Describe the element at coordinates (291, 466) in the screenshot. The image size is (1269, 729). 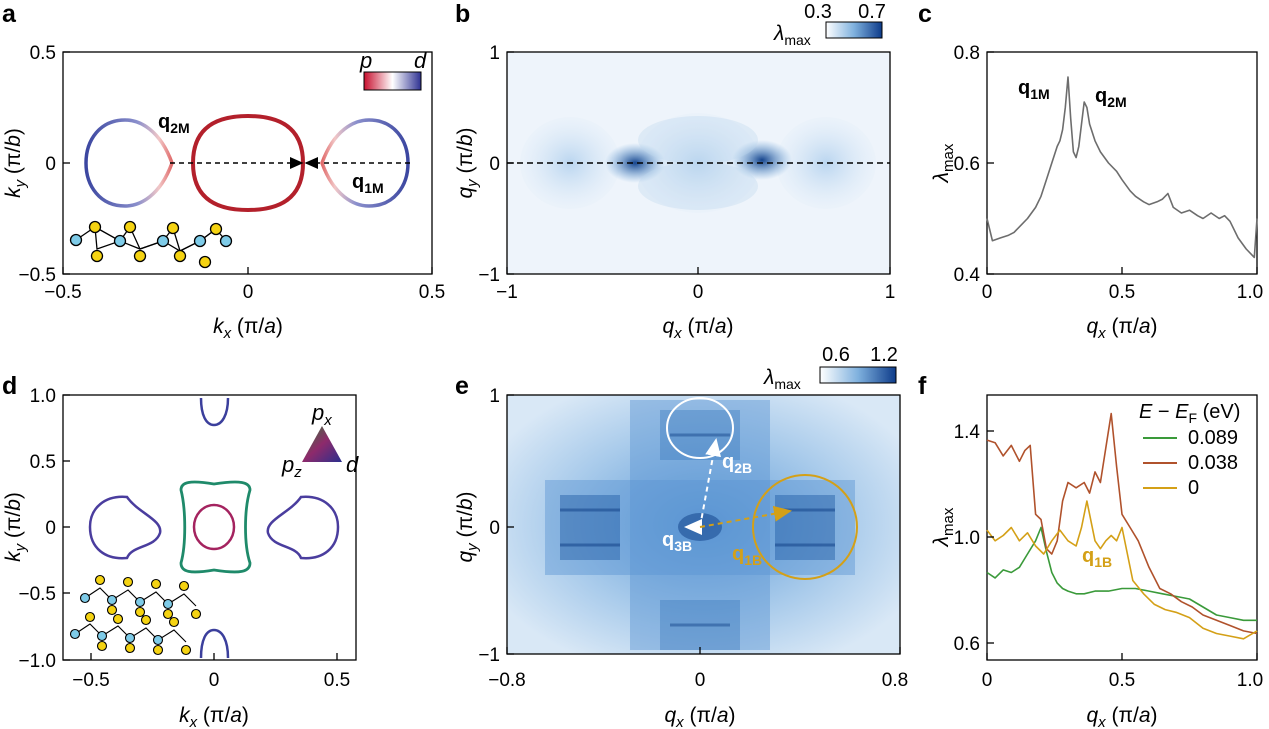
I see `tri-left-label: pz` at that location.